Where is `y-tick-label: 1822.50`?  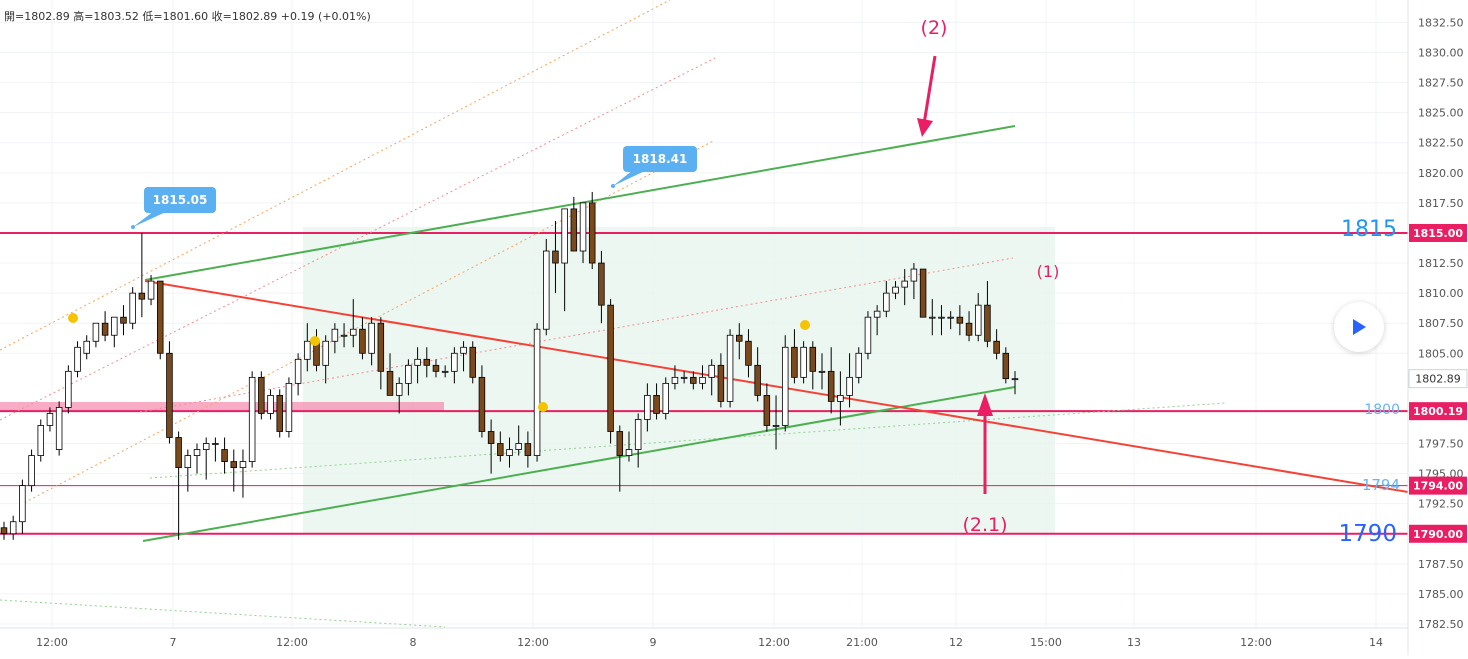 y-tick-label: 1822.50 is located at coordinates (1441, 143).